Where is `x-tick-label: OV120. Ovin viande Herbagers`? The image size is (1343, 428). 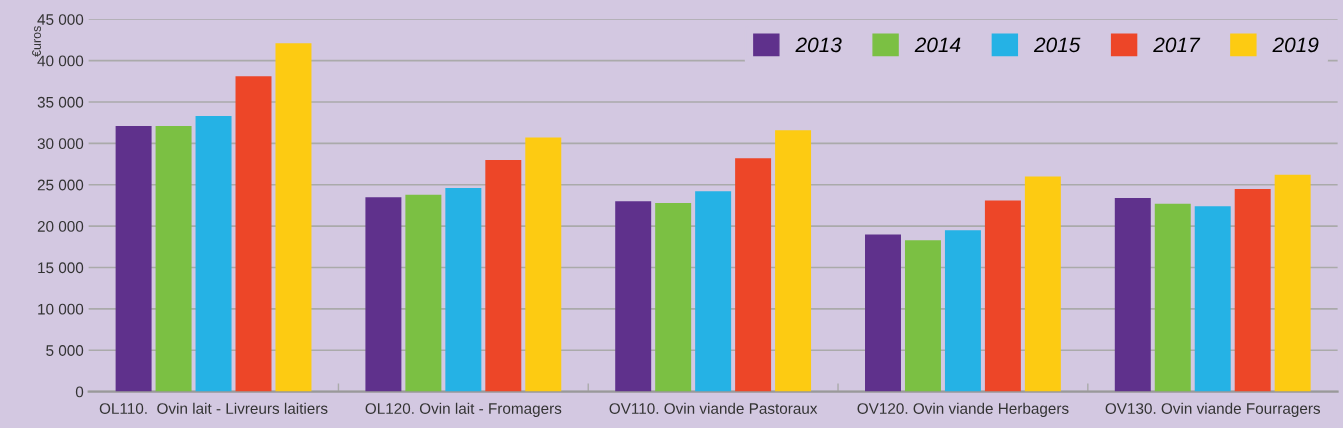 x-tick-label: OV120. Ovin viande Herbagers is located at coordinates (963, 409).